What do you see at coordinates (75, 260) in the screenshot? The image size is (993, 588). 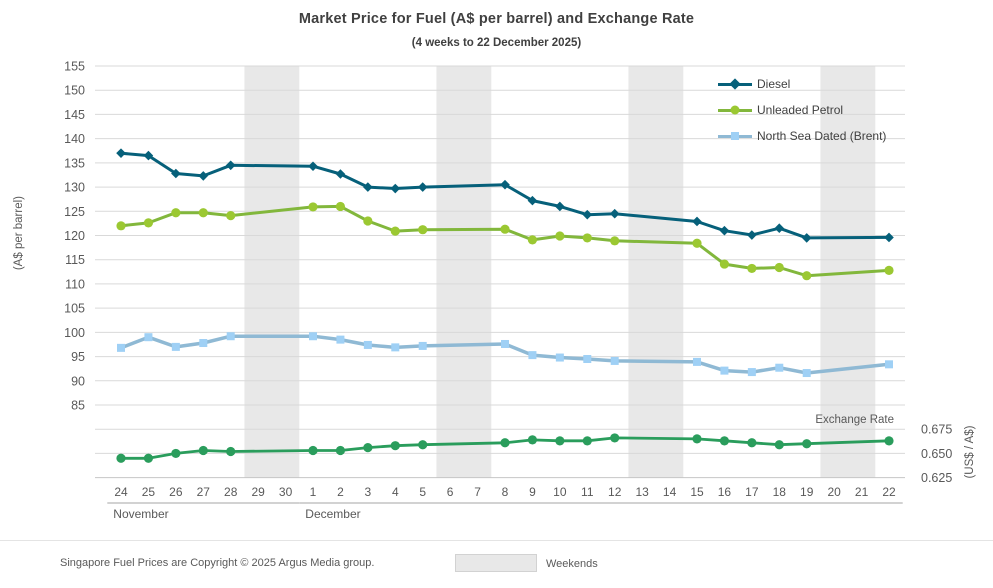 I see `left-tick-label: 115` at bounding box center [75, 260].